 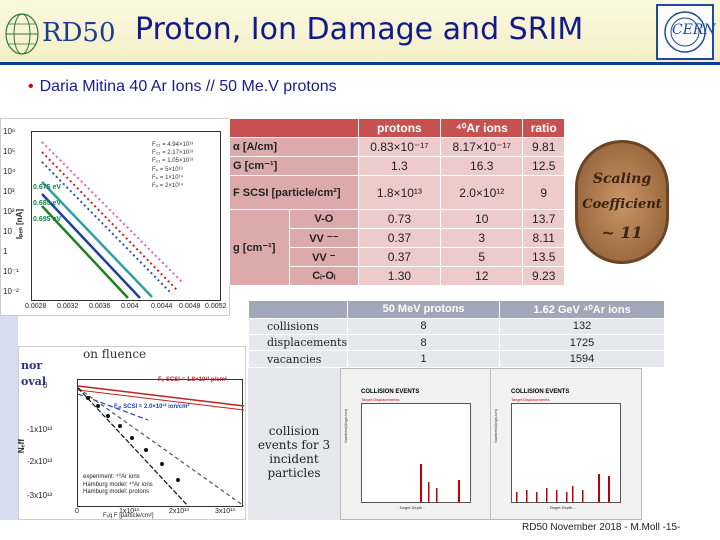 I want to click on cell: 1.3, so click(x=399, y=165).